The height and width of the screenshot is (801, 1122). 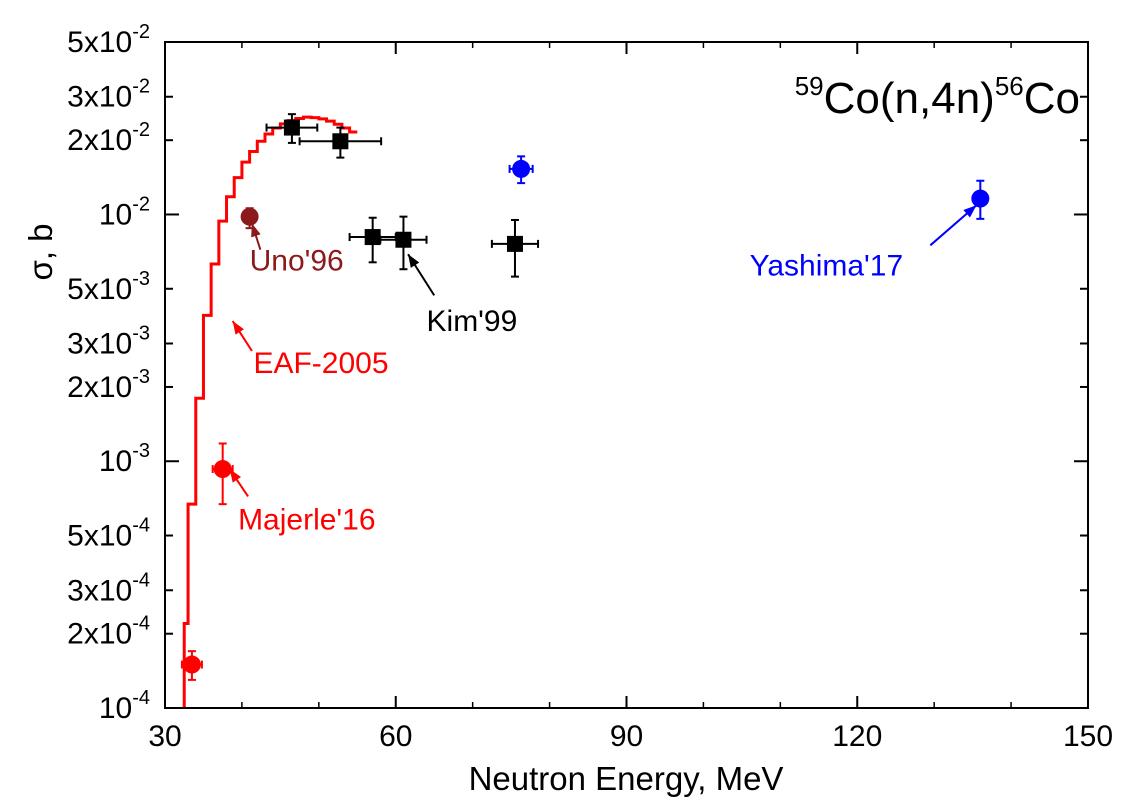 I want to click on curve-layer, so click(x=270, y=411).